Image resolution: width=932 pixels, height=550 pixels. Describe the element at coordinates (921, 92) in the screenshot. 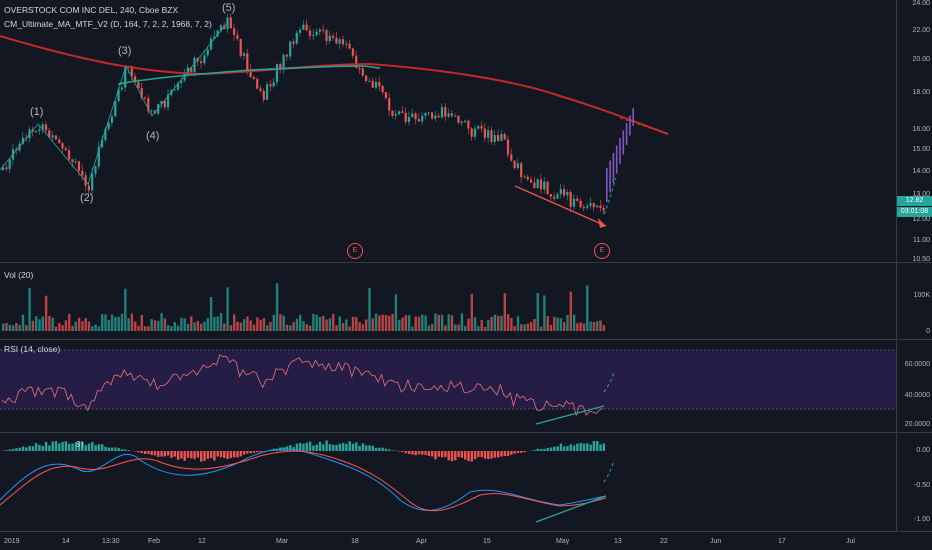

I see `price-tick: 18.00` at that location.